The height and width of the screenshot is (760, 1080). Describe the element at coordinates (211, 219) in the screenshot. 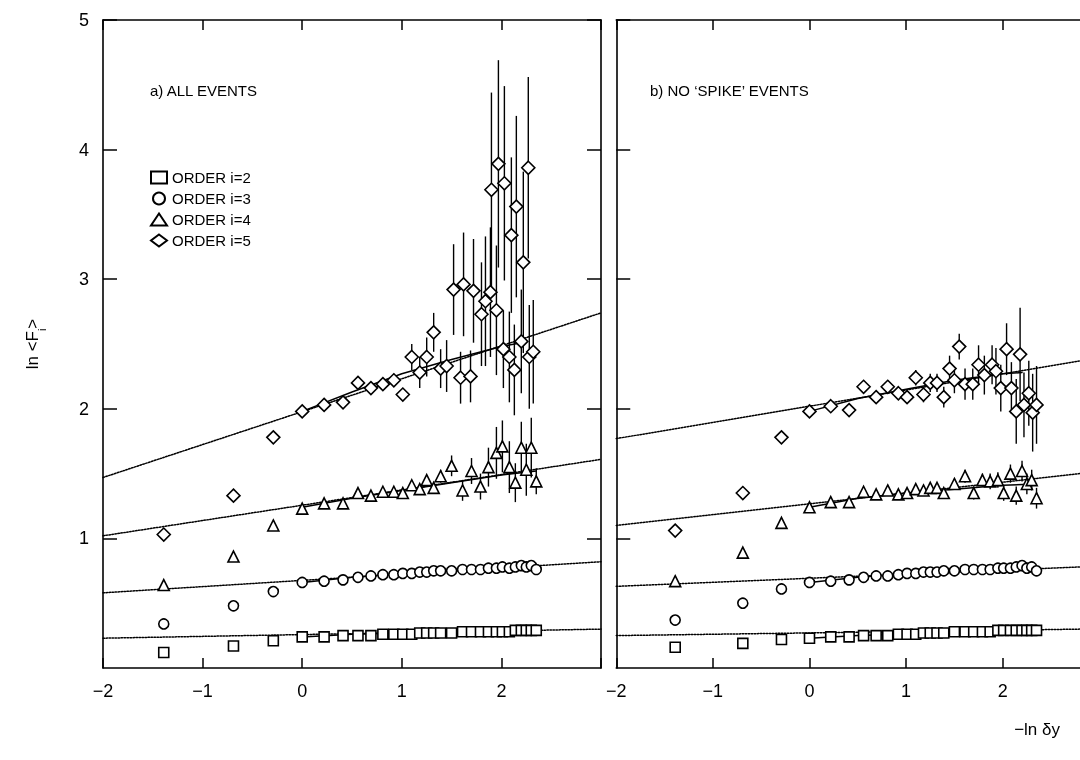

I see `legend-label: ORDER i=4` at that location.